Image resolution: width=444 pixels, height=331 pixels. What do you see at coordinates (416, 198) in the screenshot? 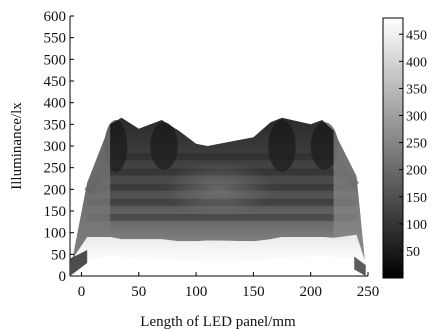
I see `colorbar-tick-label: 150` at bounding box center [416, 198].